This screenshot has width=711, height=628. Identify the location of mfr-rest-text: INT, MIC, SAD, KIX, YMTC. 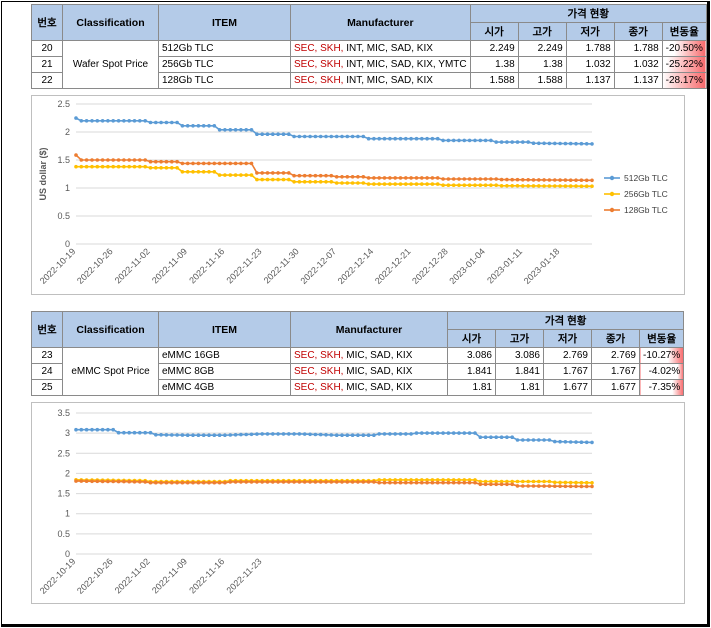
(405, 64).